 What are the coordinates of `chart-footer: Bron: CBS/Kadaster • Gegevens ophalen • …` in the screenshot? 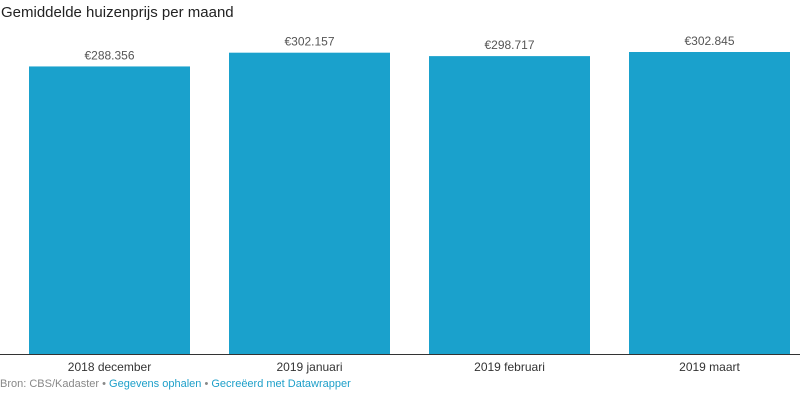 It's located at (175, 384).